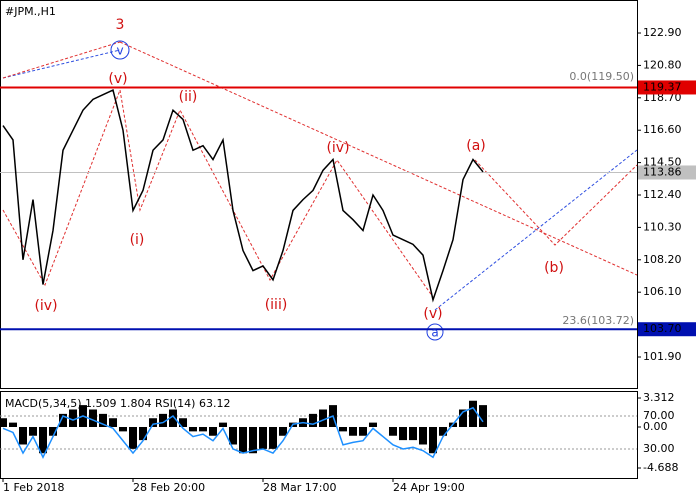 This screenshot has width=700, height=500. Describe the element at coordinates (601, 76) in the screenshot. I see `fib-label: 0.0(119.50)` at that location.